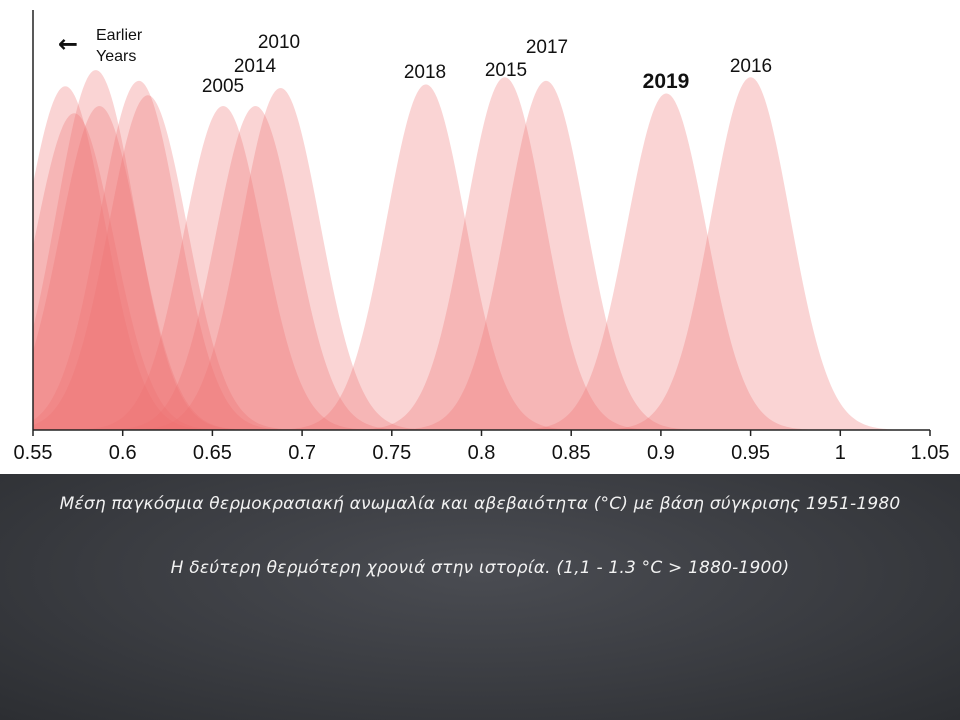 This screenshot has width=960, height=720. Describe the element at coordinates (571, 453) in the screenshot. I see `x-tick-label: 0.85` at that location.